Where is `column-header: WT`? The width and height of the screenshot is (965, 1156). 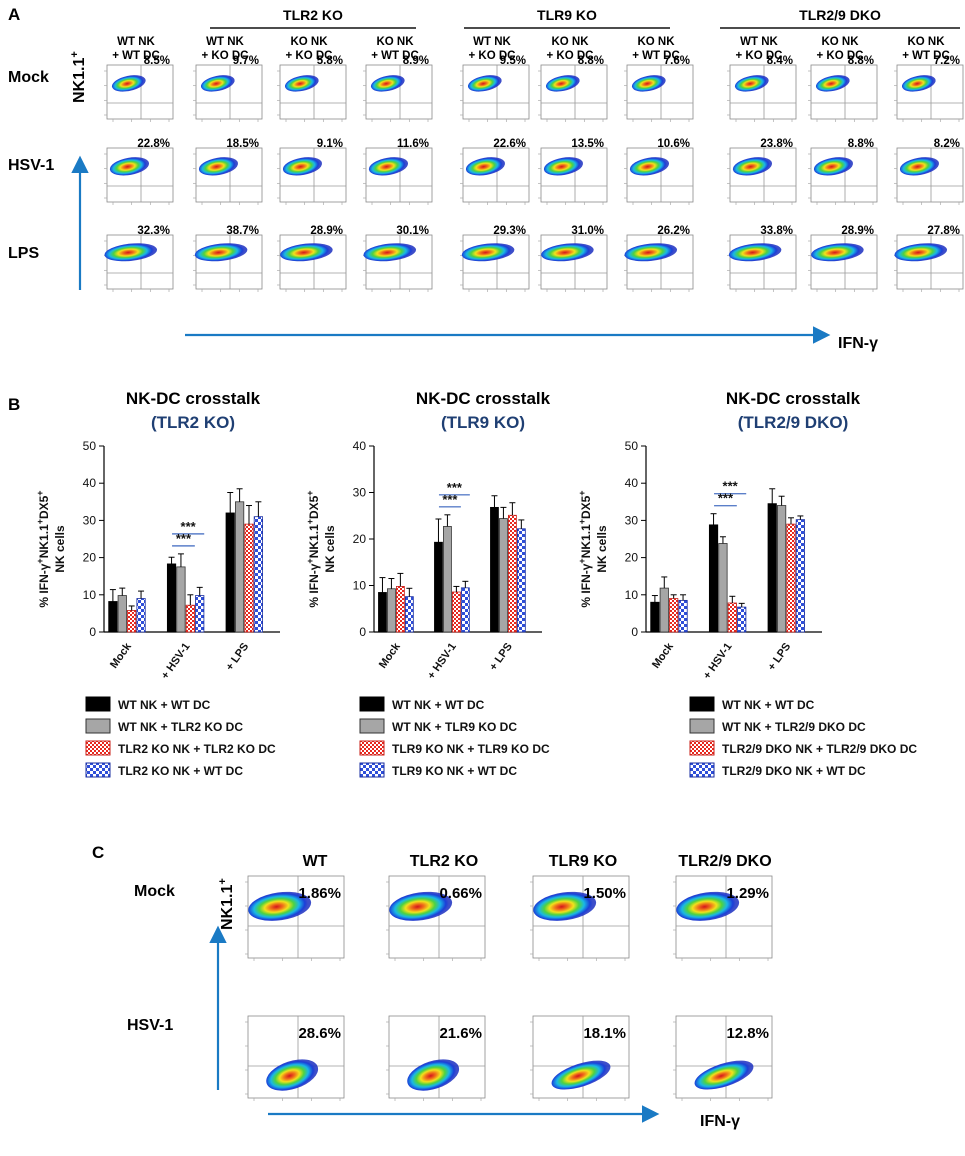
column-header: WT is located at coordinates (315, 861).